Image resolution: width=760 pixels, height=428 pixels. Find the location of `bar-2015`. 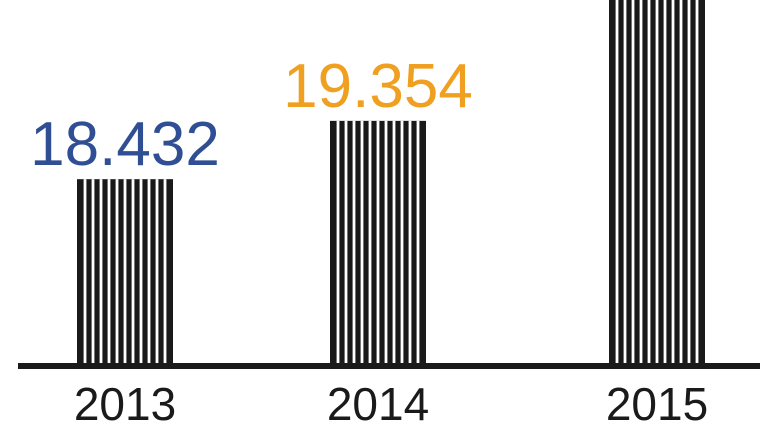

bar-2015 is located at coordinates (657, 183).